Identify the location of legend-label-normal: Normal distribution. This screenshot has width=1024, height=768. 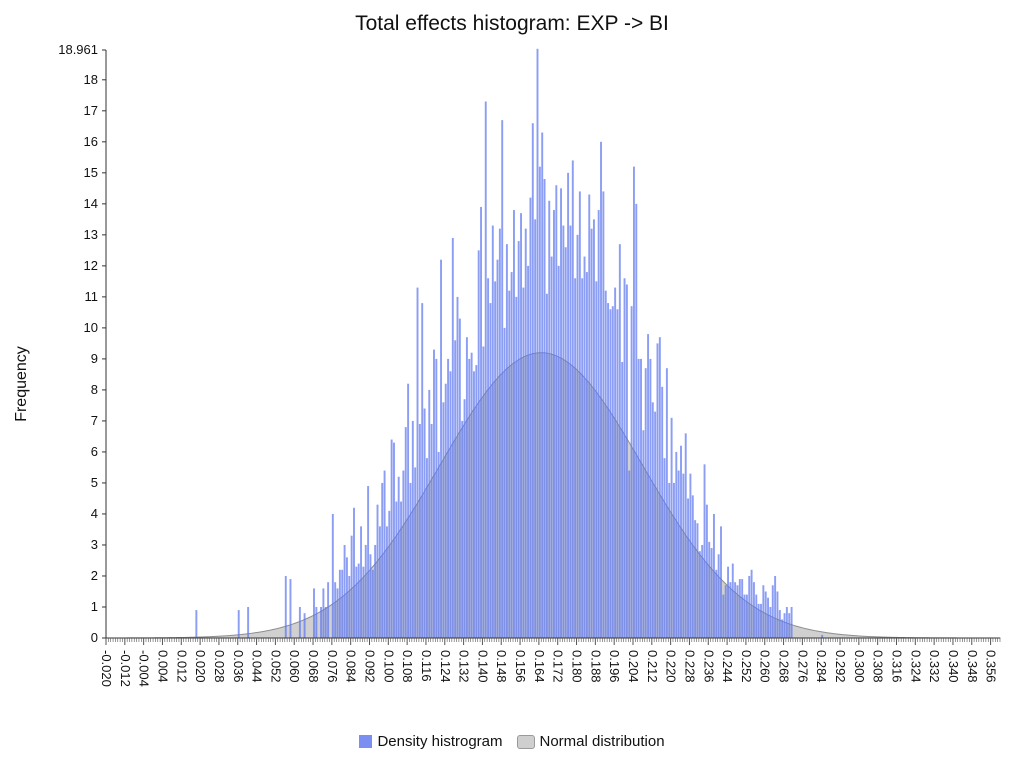
(602, 741).